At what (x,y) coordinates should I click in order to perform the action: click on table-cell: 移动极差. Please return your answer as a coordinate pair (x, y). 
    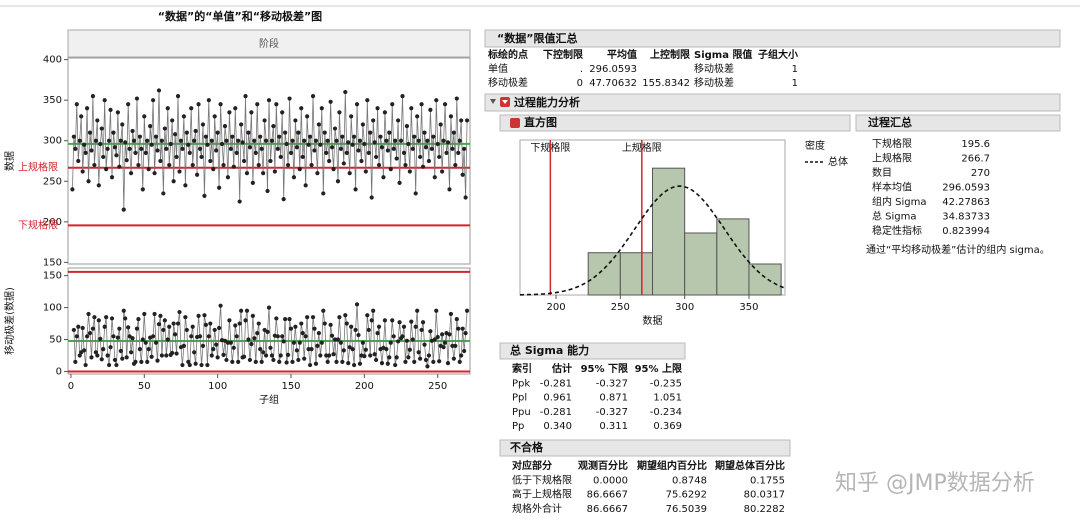
    Looking at the image, I should click on (714, 82).